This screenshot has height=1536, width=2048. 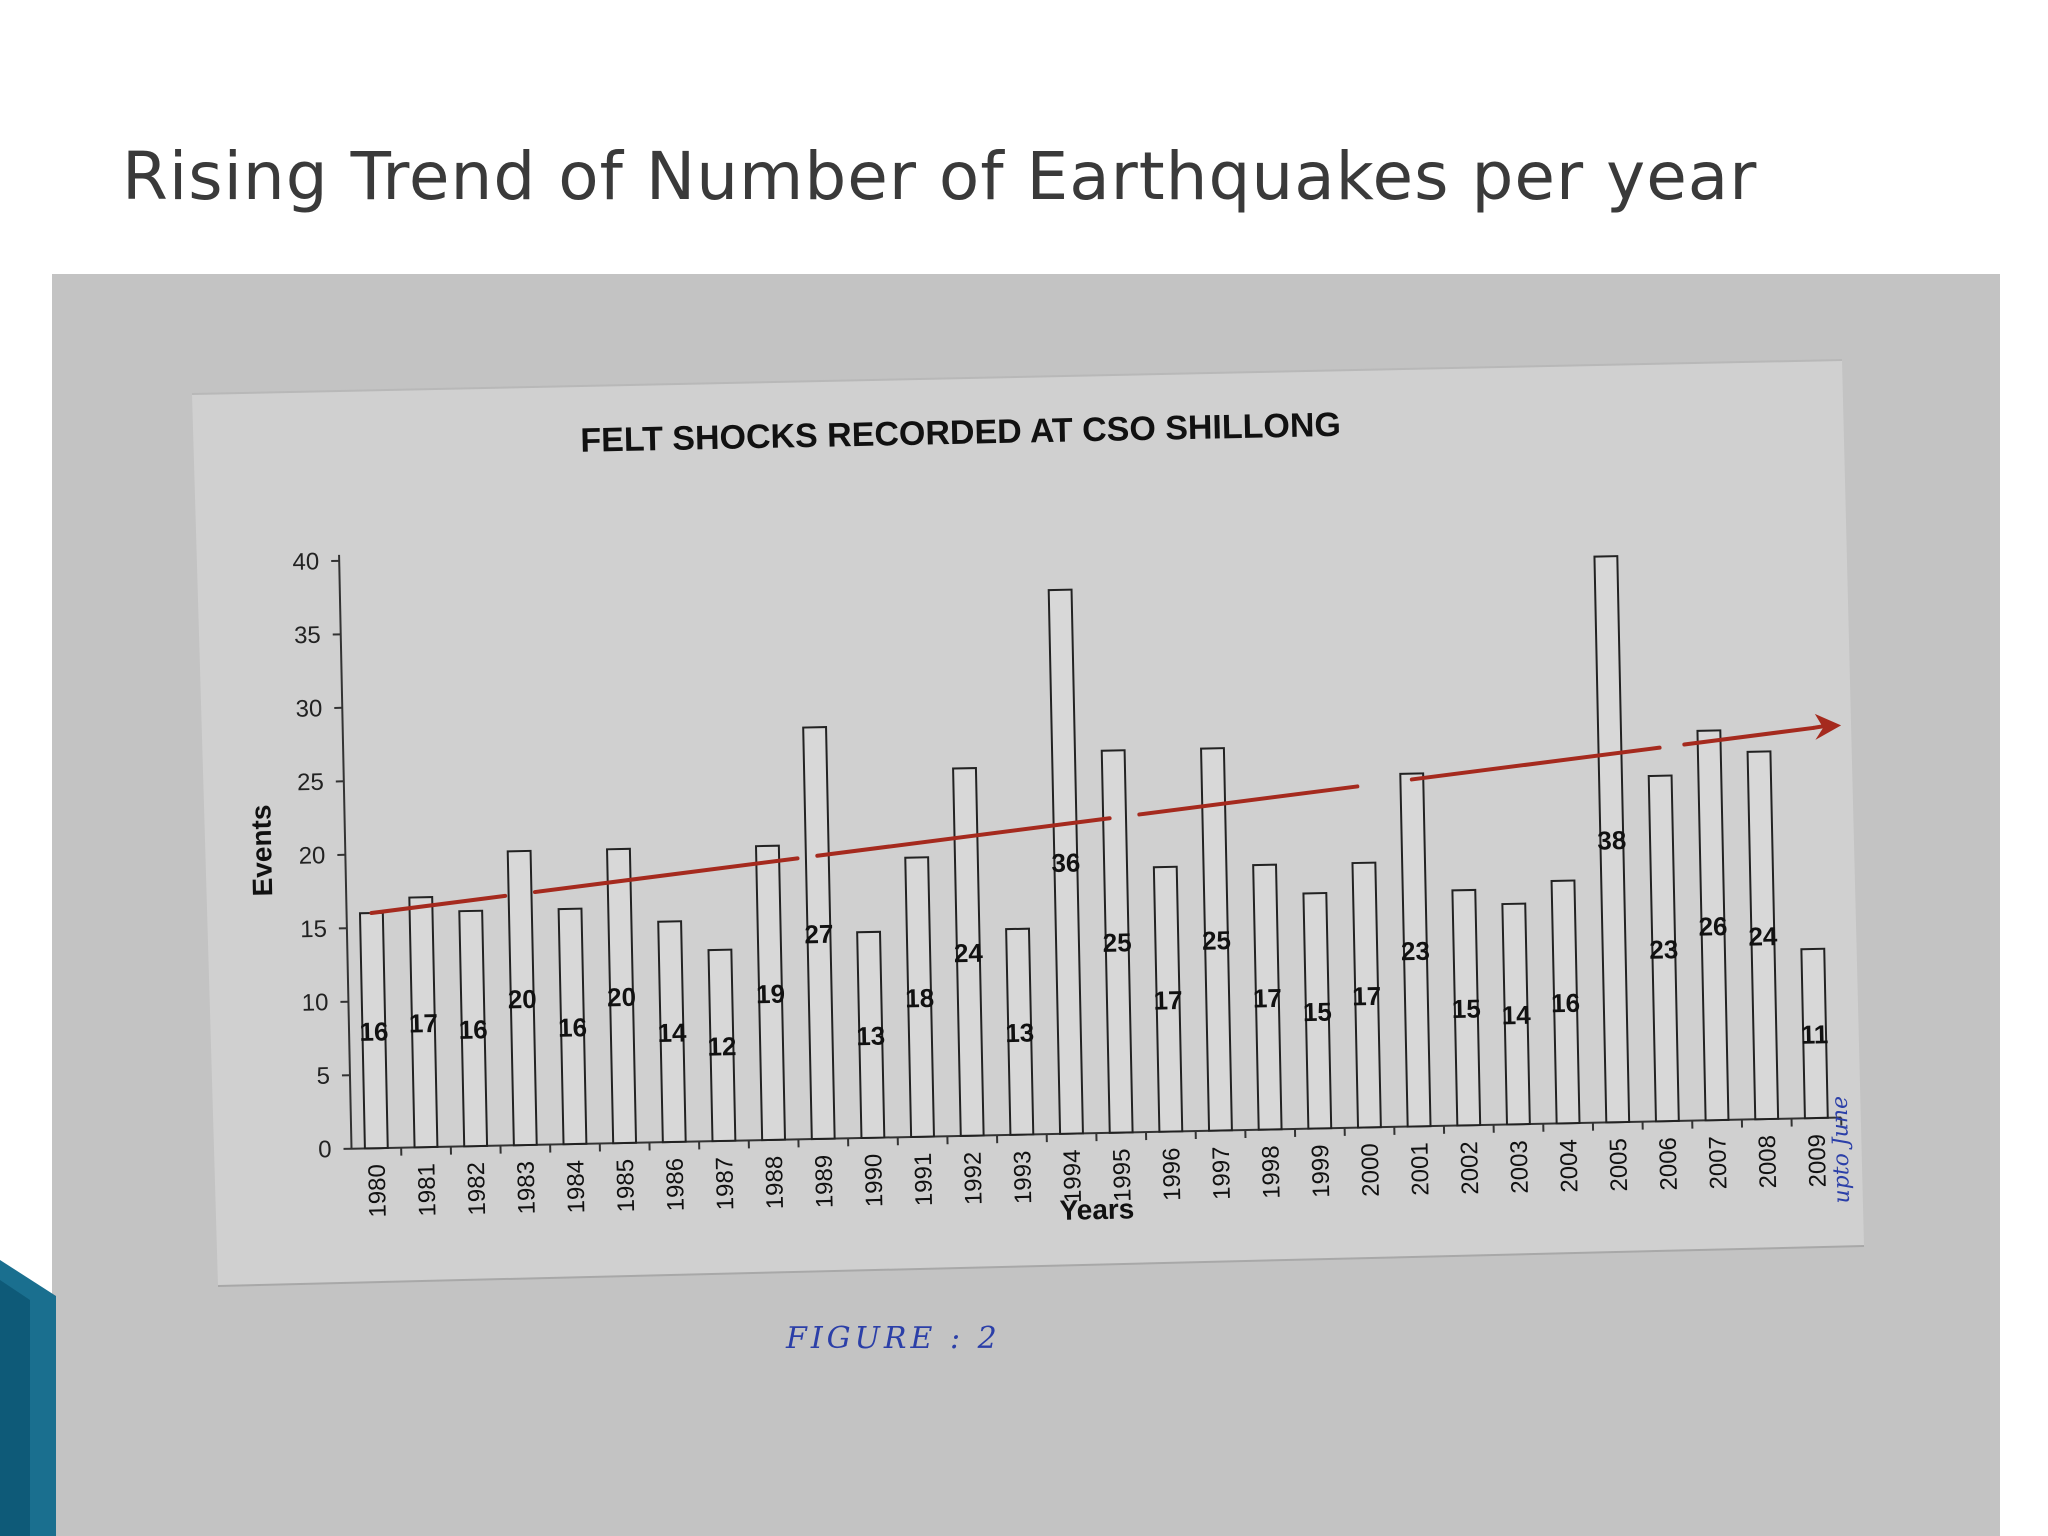 I want to click on x-tick-label: 2001, so click(x=1420, y=1169).